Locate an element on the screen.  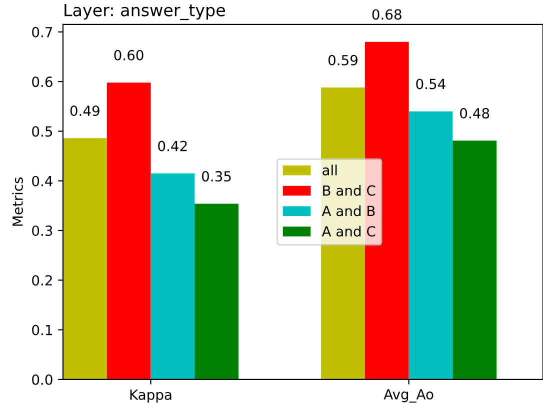
x-tick-label: Kappa is located at coordinates (151, 396).